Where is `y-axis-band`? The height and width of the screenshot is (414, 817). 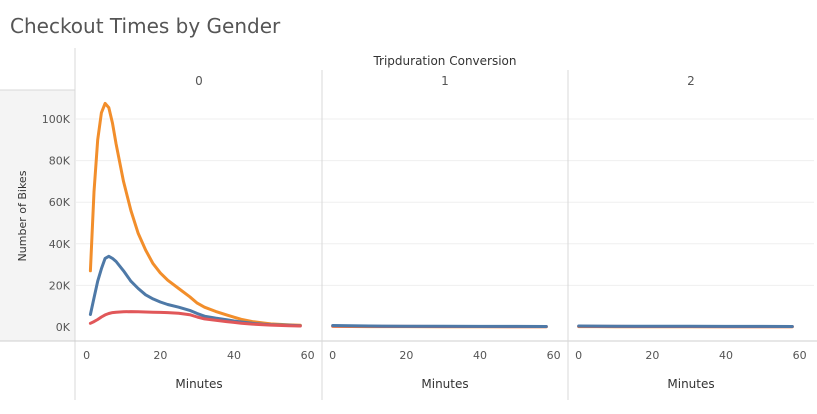
y-axis-band is located at coordinates (37, 215).